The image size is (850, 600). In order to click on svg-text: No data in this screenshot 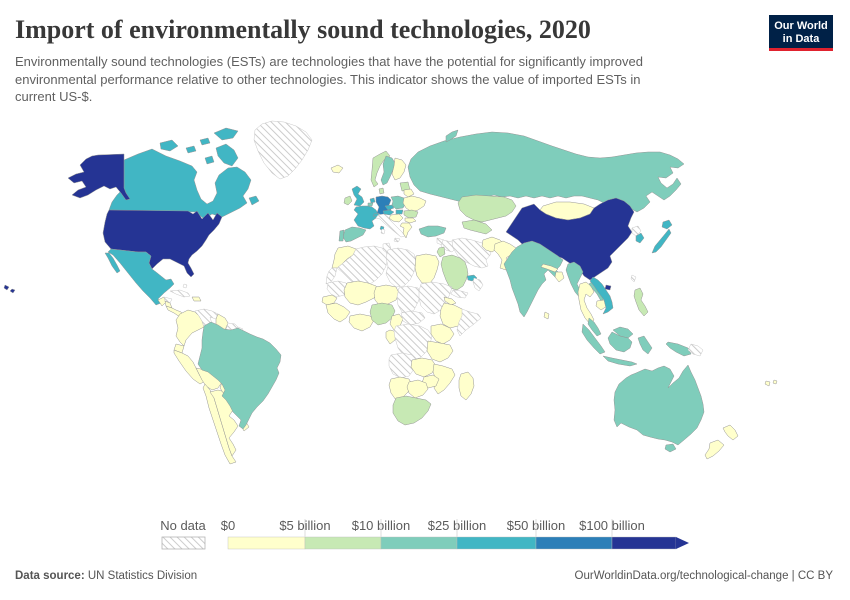, I will do `click(183, 525)`.